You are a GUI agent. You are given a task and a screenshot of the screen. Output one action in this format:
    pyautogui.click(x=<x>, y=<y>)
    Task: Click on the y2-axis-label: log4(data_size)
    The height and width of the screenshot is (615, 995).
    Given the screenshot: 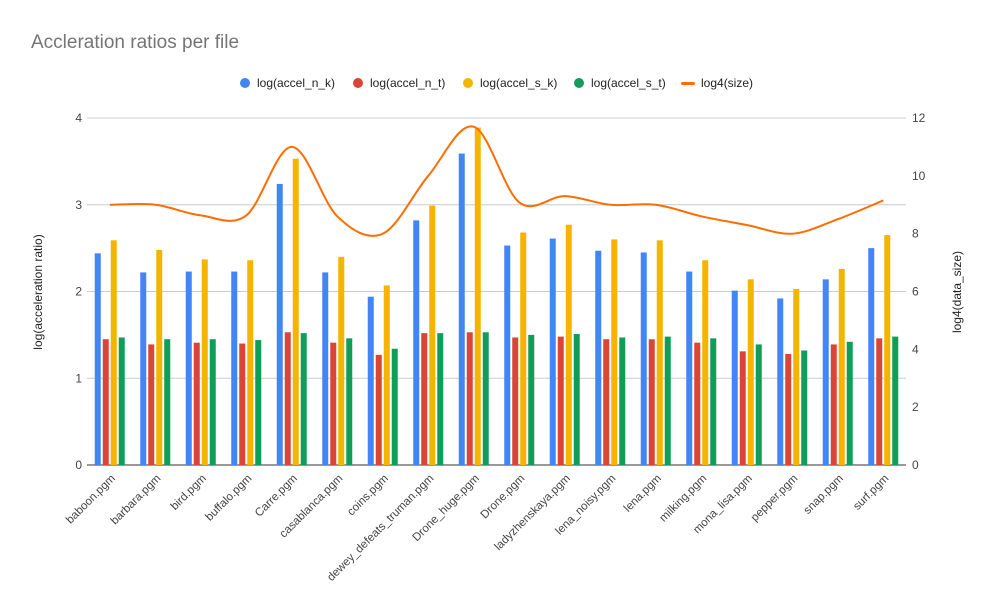 What is the action you would take?
    pyautogui.click(x=957, y=292)
    